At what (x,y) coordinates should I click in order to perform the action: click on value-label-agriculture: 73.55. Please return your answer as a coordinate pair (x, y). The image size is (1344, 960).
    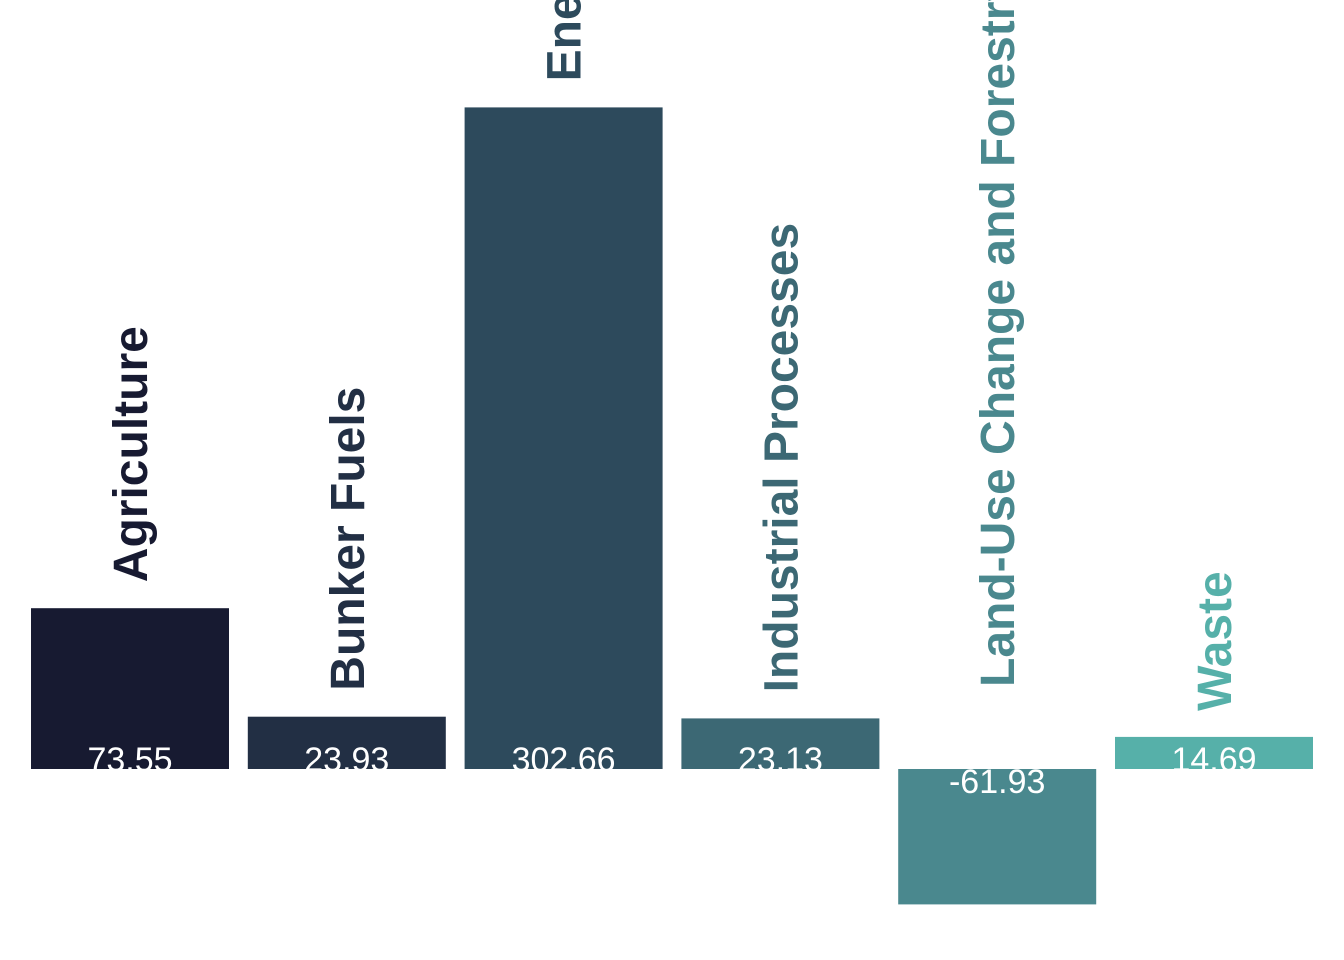
    Looking at the image, I should click on (129, 760).